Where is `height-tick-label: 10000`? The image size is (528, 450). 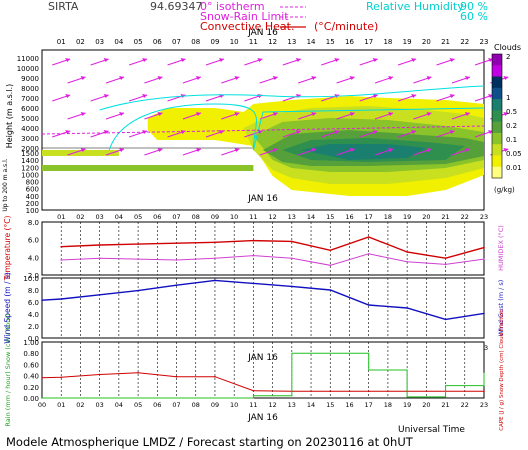
height-tick-label: 10000 is located at coordinates (28, 69).